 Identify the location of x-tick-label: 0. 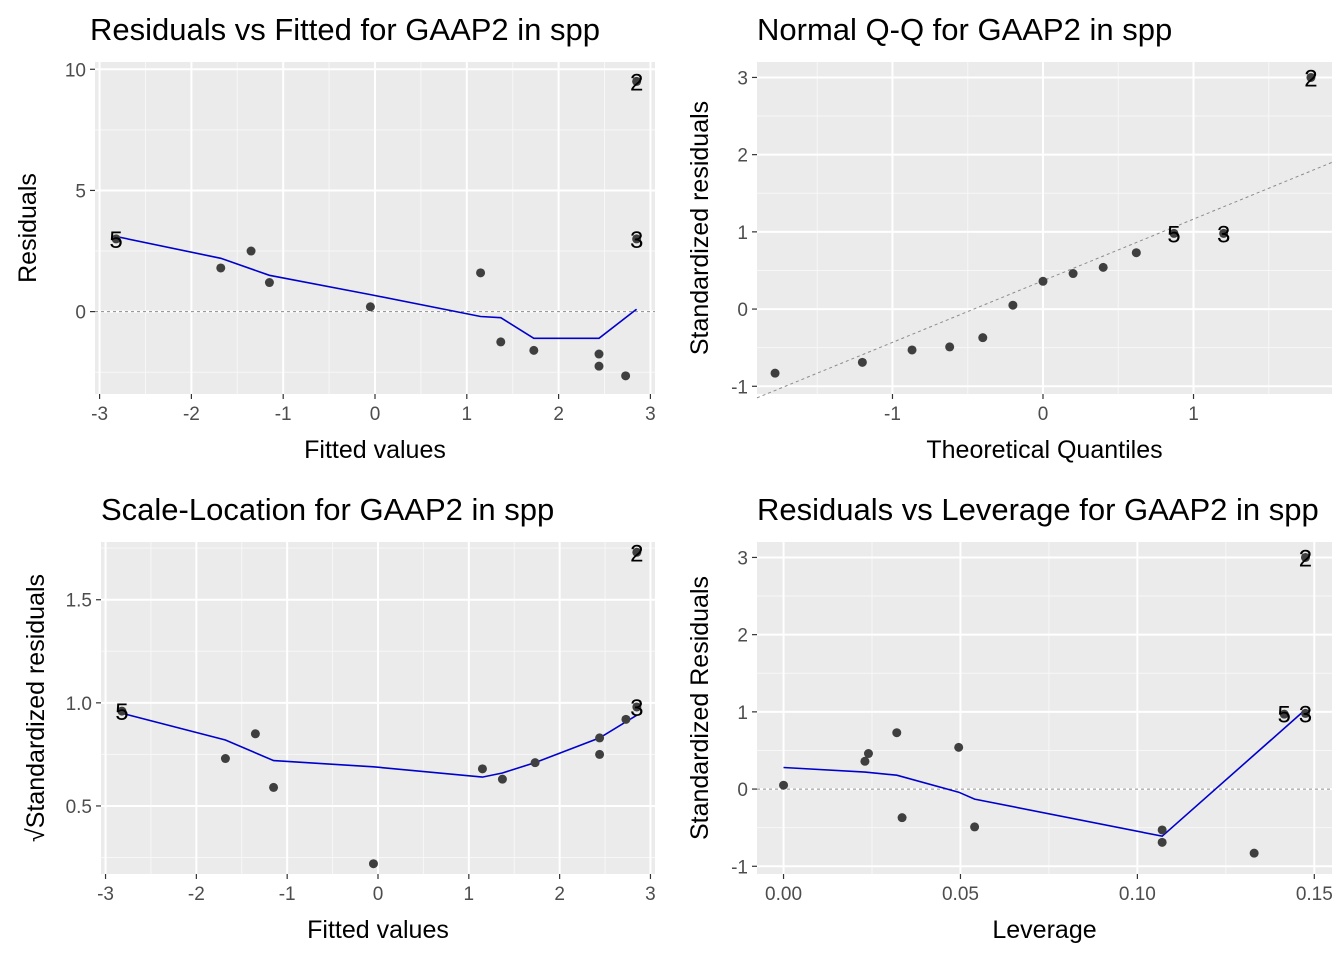
(1043, 414).